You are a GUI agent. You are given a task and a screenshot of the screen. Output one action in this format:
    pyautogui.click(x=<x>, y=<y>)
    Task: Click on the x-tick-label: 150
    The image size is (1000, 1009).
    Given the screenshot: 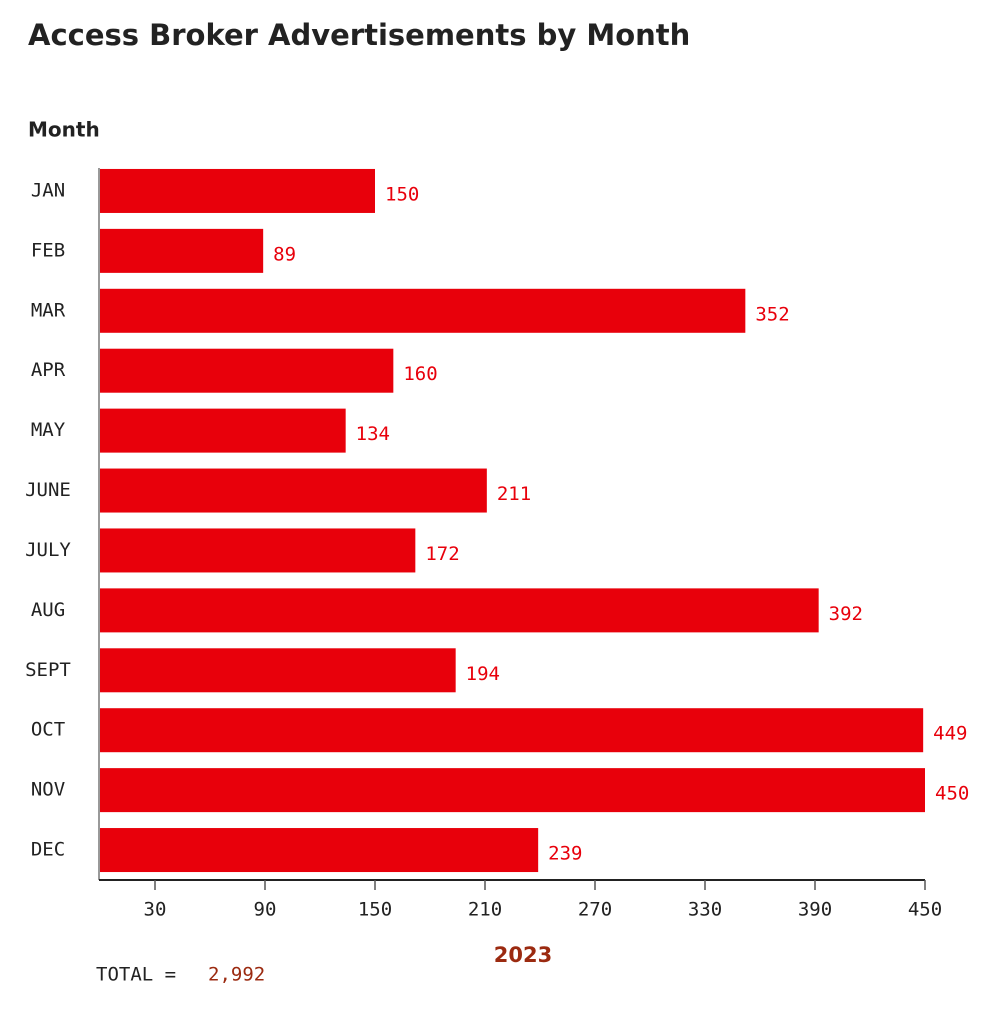 What is the action you would take?
    pyautogui.click(x=375, y=910)
    